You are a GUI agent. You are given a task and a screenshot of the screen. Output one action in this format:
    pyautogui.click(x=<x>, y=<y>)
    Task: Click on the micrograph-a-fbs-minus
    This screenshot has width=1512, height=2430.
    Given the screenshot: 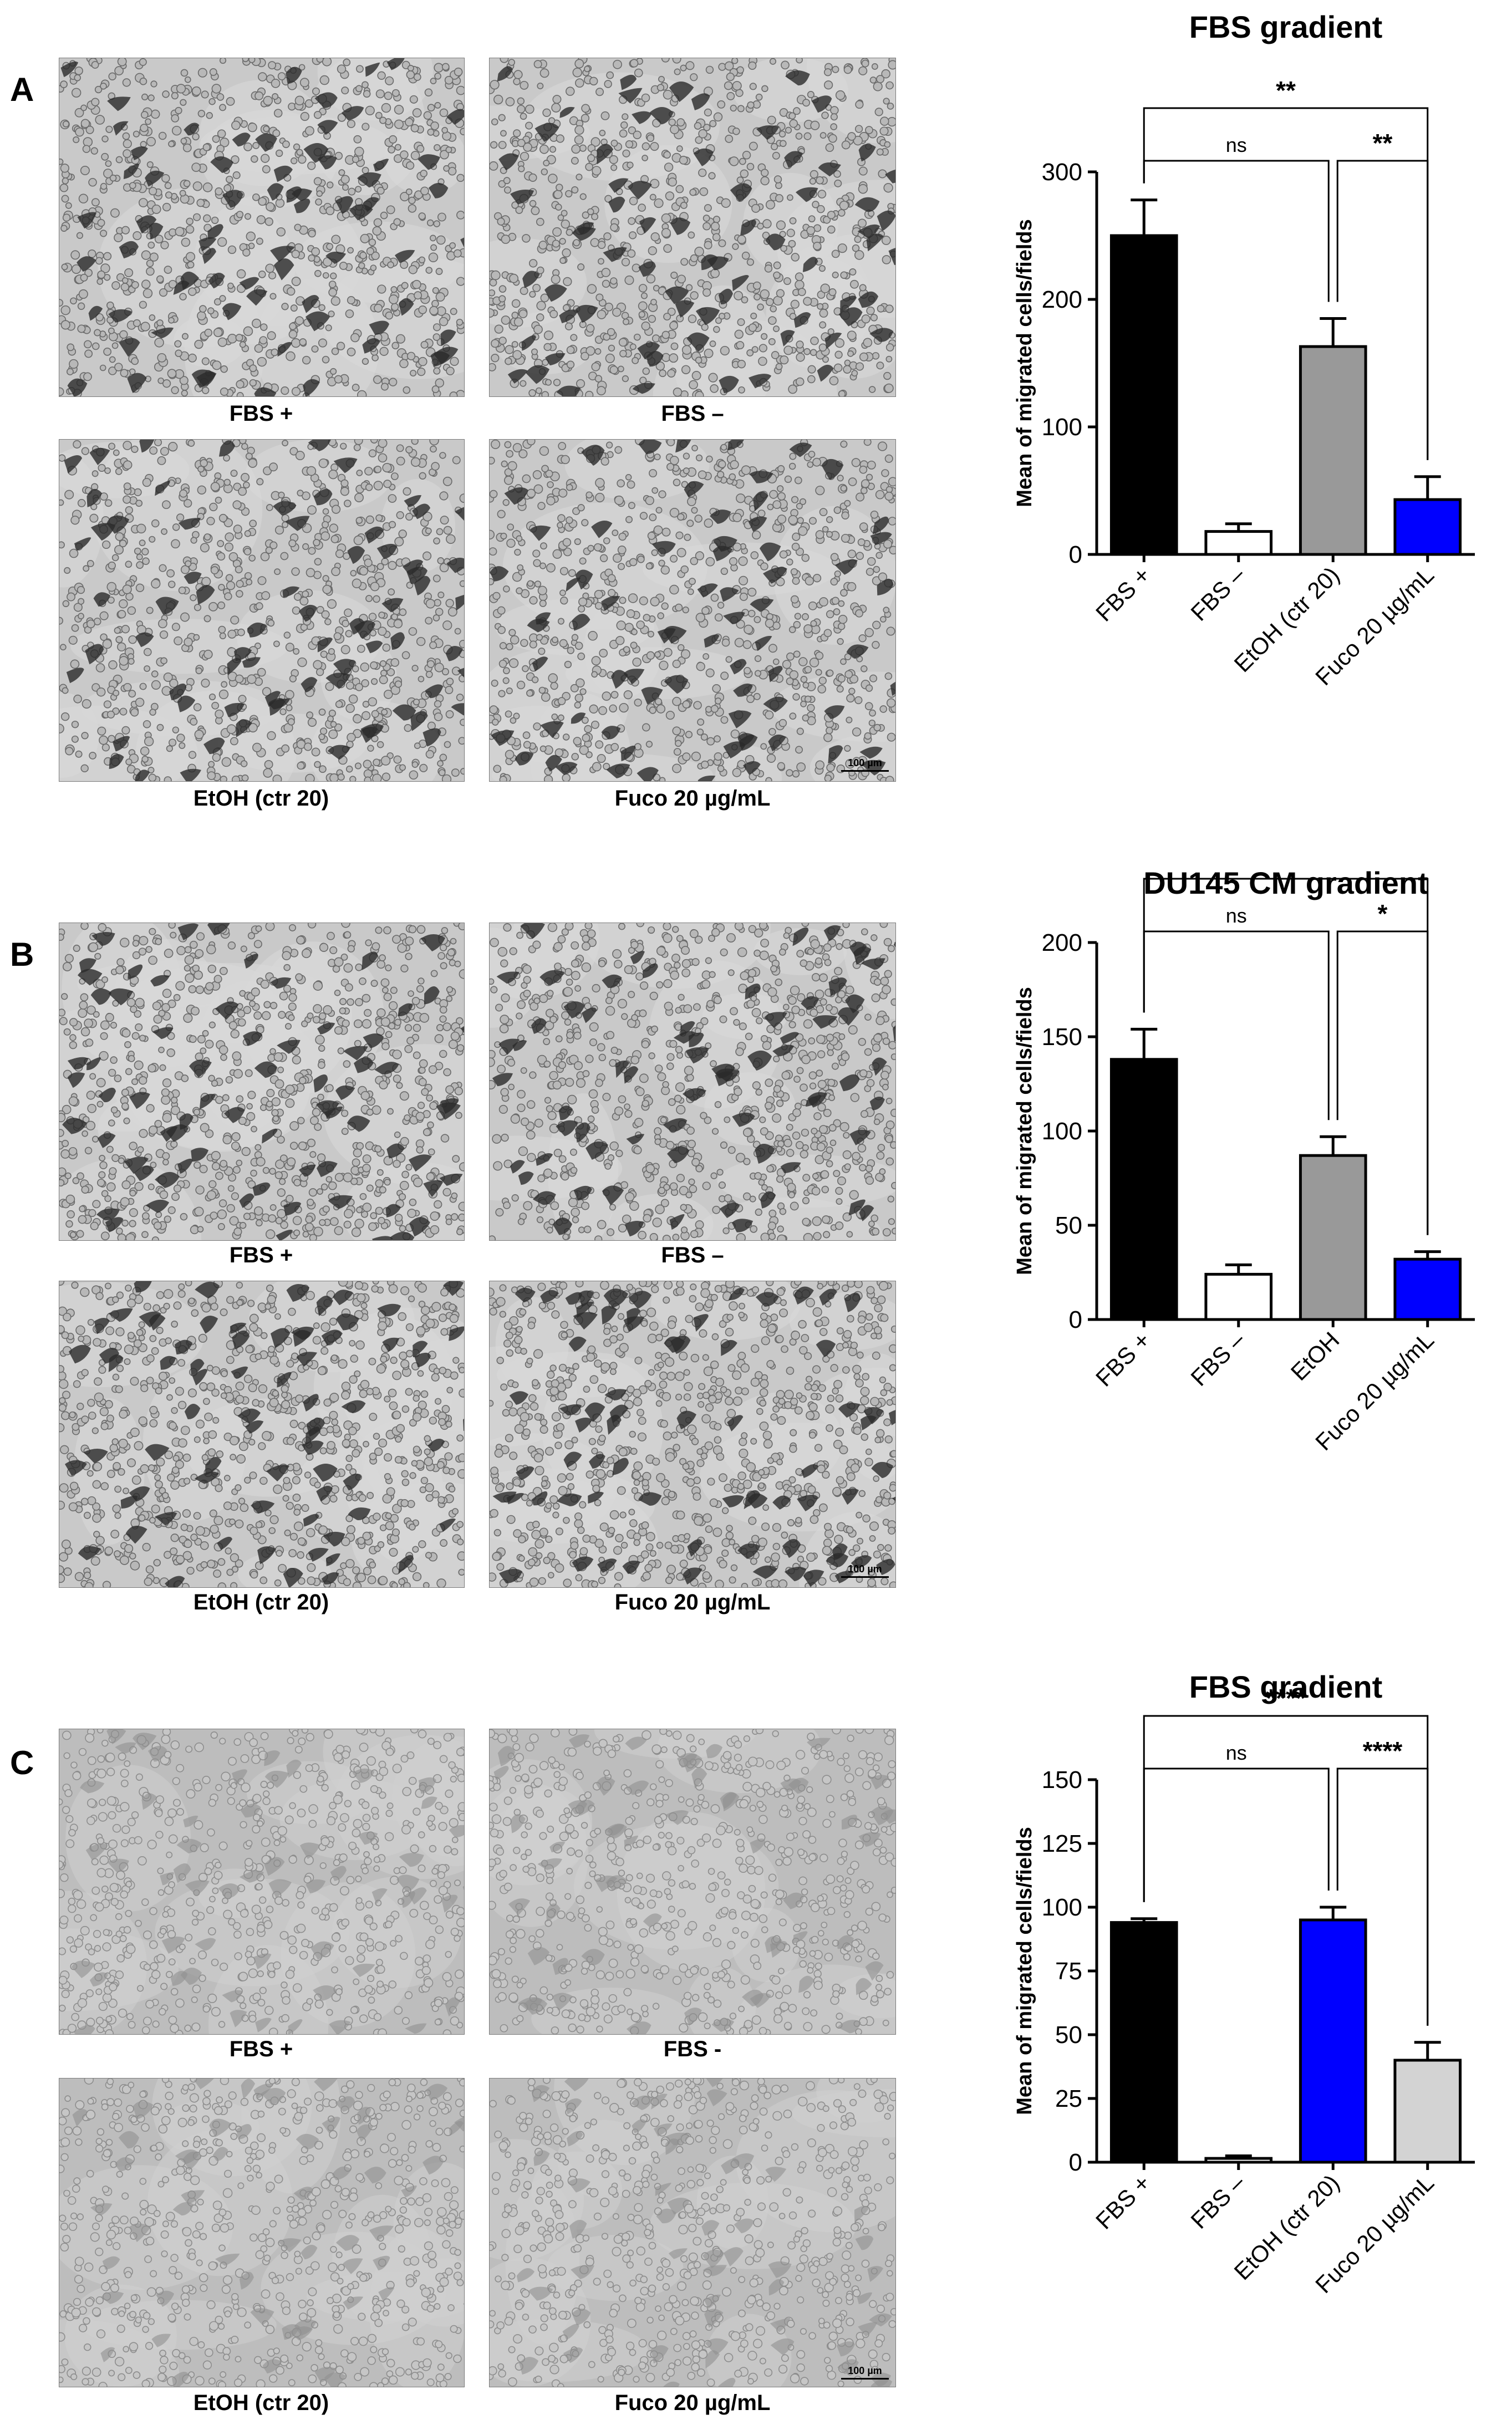 What is the action you would take?
    pyautogui.click(x=692, y=227)
    